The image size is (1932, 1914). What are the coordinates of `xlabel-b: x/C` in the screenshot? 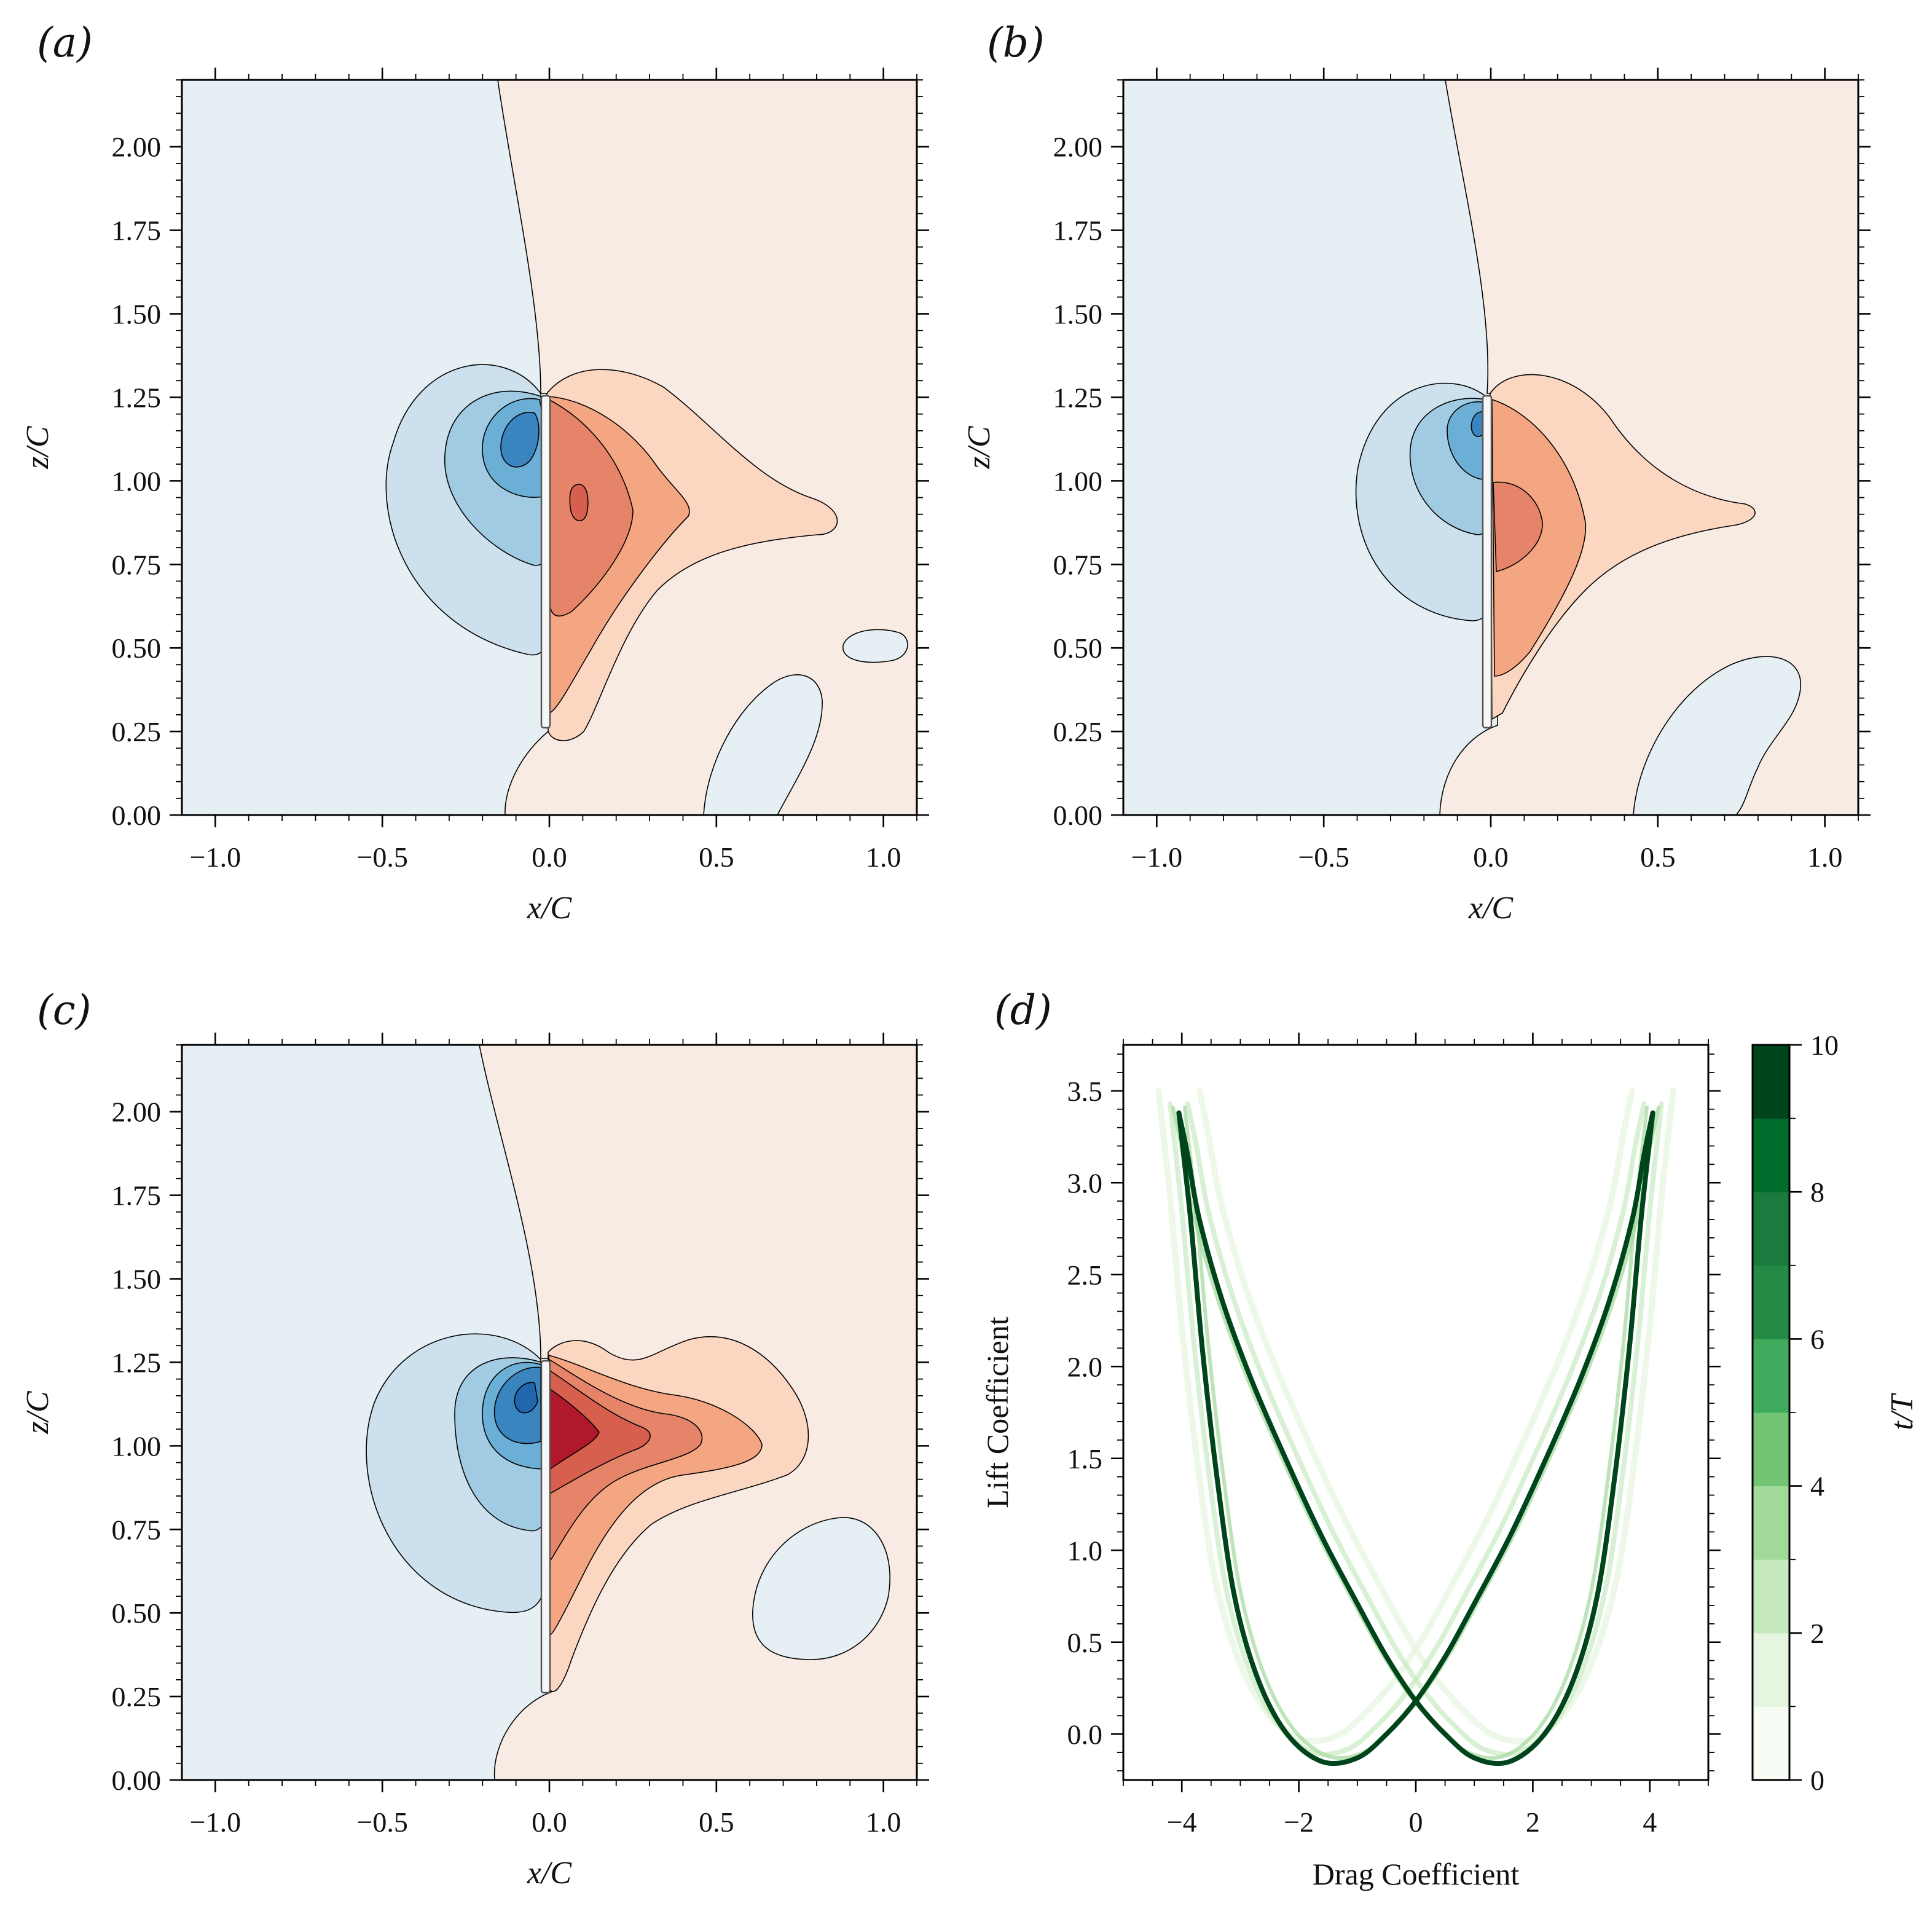 It's located at (1491, 908).